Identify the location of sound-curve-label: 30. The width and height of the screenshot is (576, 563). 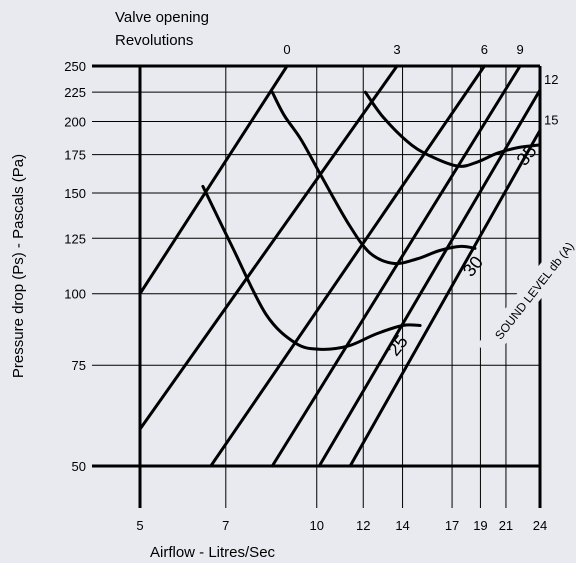
(473, 266).